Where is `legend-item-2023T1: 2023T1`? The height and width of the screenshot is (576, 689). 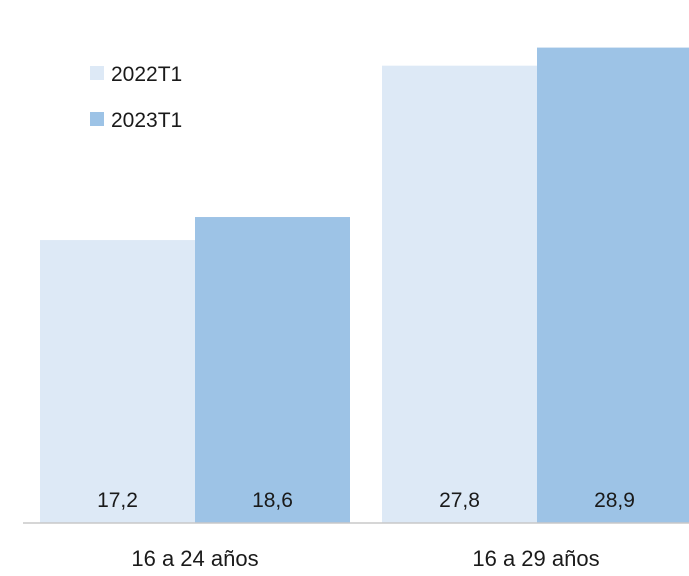
legend-item-2023T1: 2023T1 is located at coordinates (136, 120).